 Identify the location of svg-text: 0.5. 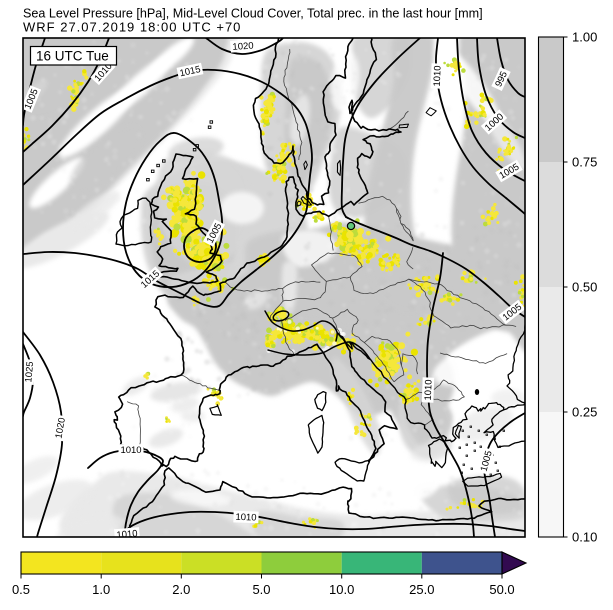
(21, 589).